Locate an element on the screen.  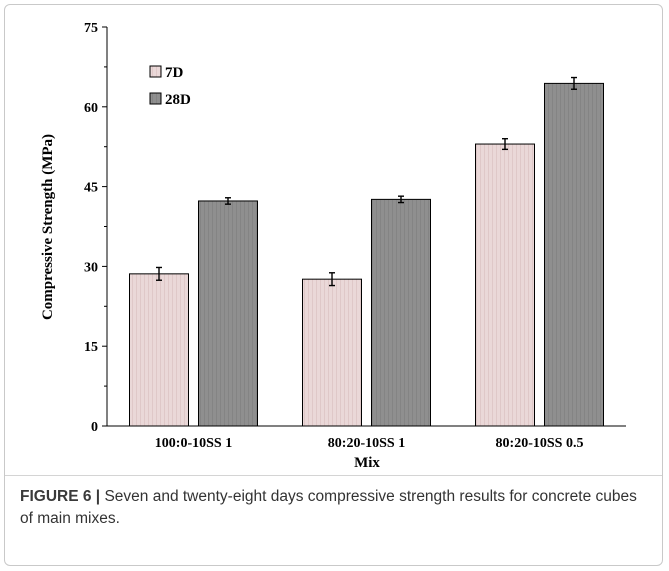
x-tick-label: 80:20-10SS 1 is located at coordinates (366, 443).